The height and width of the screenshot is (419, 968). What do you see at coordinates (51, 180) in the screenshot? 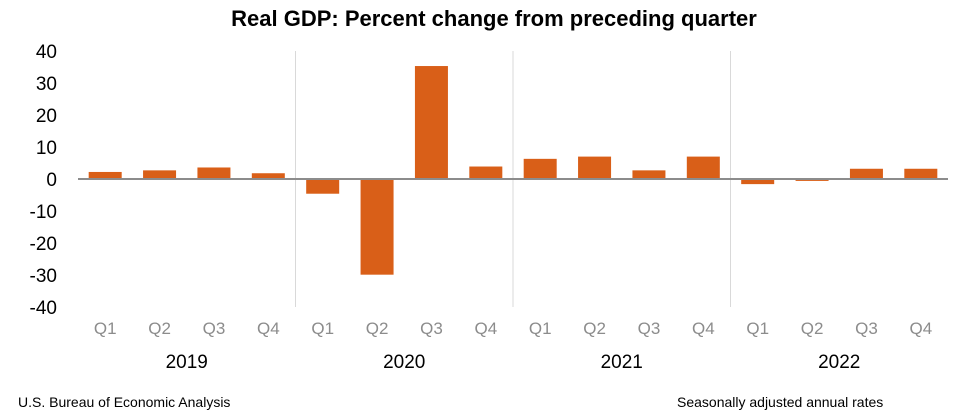
I see `y-tick-label: 0` at bounding box center [51, 180].